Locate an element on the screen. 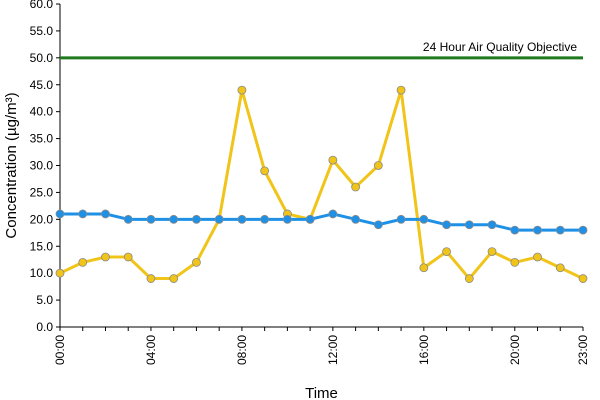  y-tick-label: 55.0 is located at coordinates (42, 31).